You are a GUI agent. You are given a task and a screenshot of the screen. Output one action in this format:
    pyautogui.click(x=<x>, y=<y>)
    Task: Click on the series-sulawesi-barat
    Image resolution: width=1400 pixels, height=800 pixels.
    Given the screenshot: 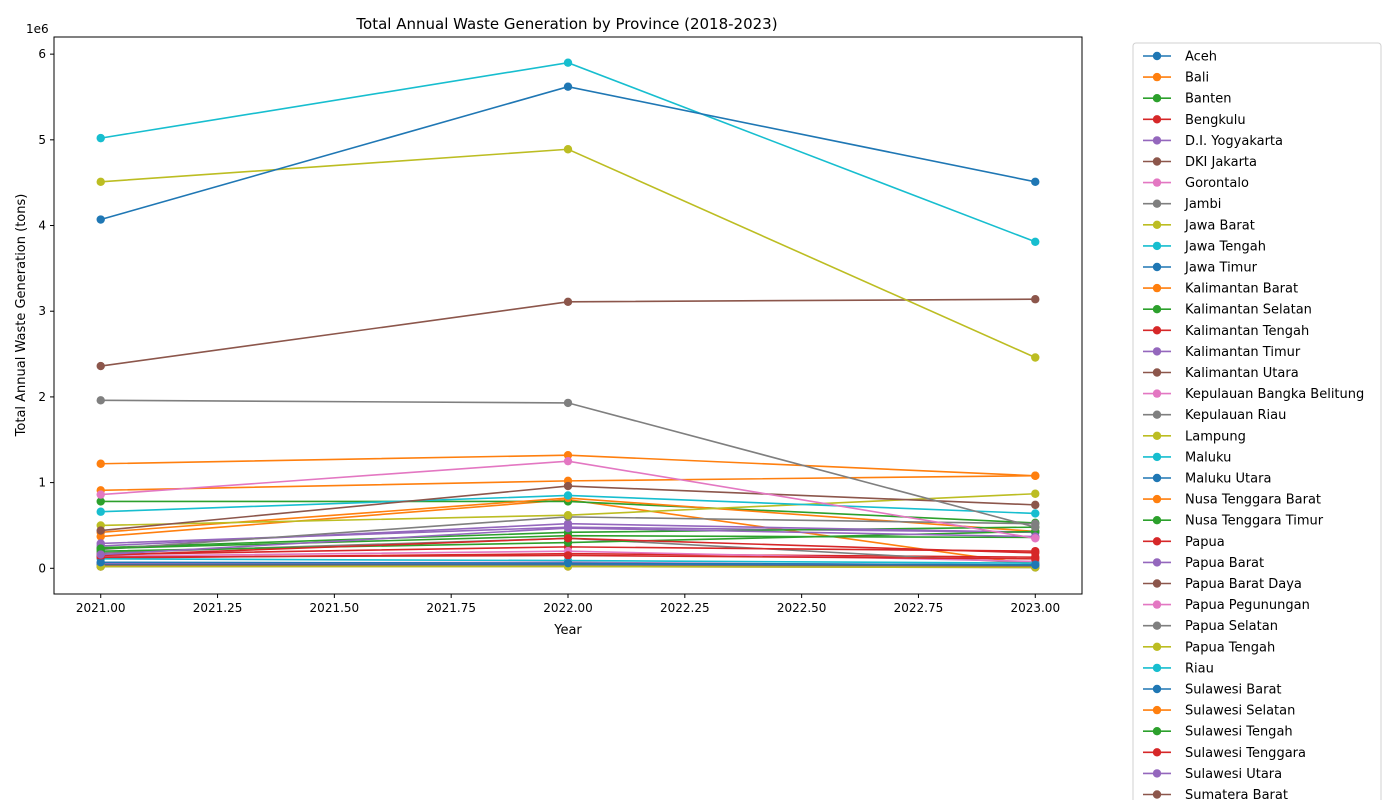 What is the action you would take?
    pyautogui.click(x=568, y=564)
    